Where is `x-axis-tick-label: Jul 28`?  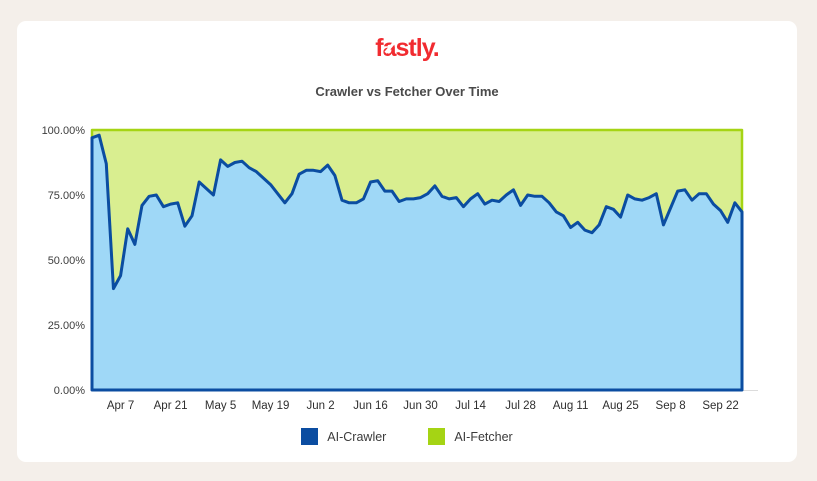
x-axis-tick-label: Jul 28 is located at coordinates (520, 406).